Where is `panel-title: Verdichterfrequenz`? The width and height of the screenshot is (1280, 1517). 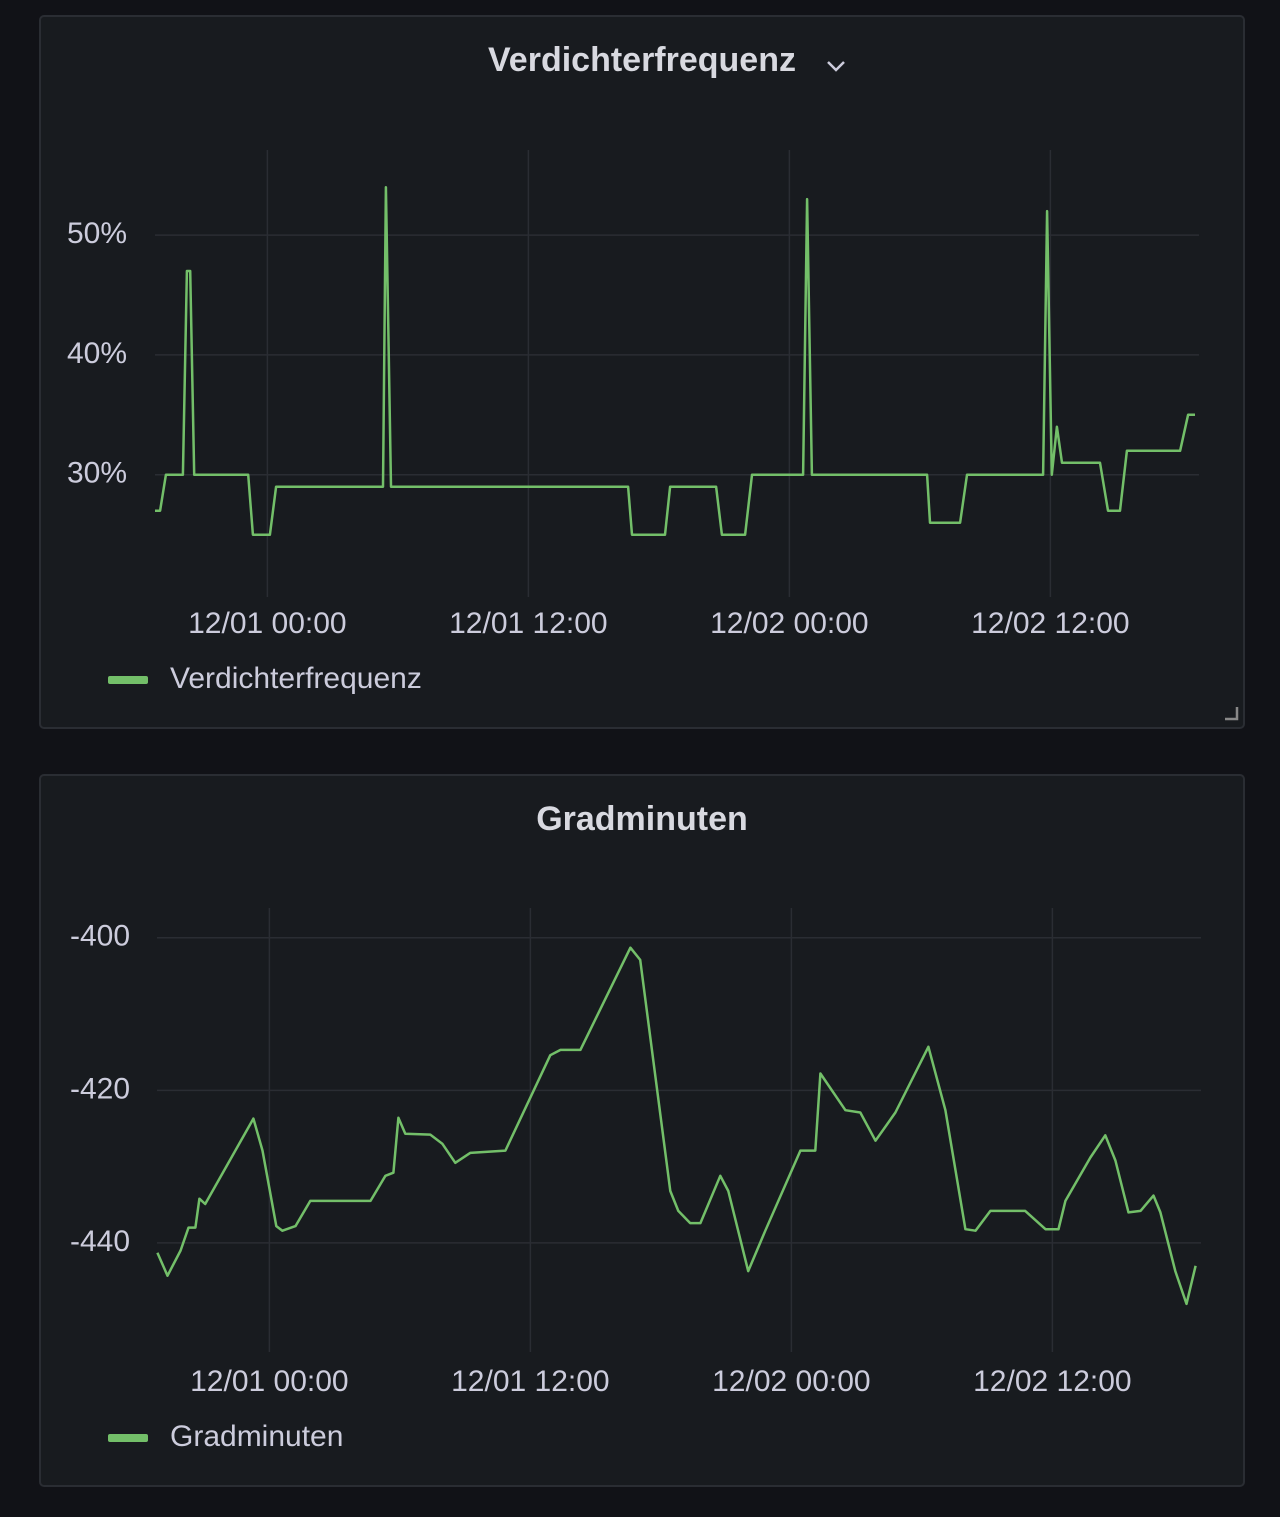
panel-title: Verdichterfrequenz is located at coordinates (642, 60).